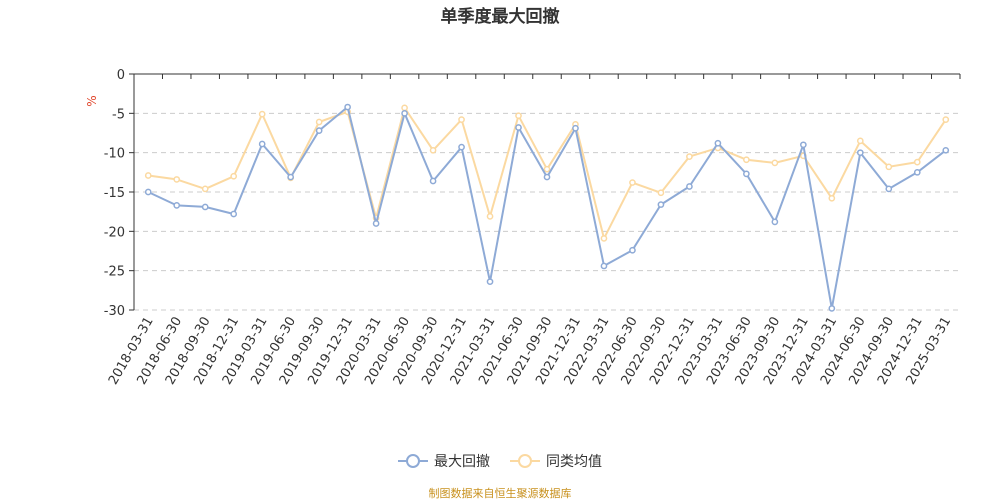 The width and height of the screenshot is (1000, 500). I want to click on source-note: 制图数据来自恒生聚源数据库, so click(500, 493).